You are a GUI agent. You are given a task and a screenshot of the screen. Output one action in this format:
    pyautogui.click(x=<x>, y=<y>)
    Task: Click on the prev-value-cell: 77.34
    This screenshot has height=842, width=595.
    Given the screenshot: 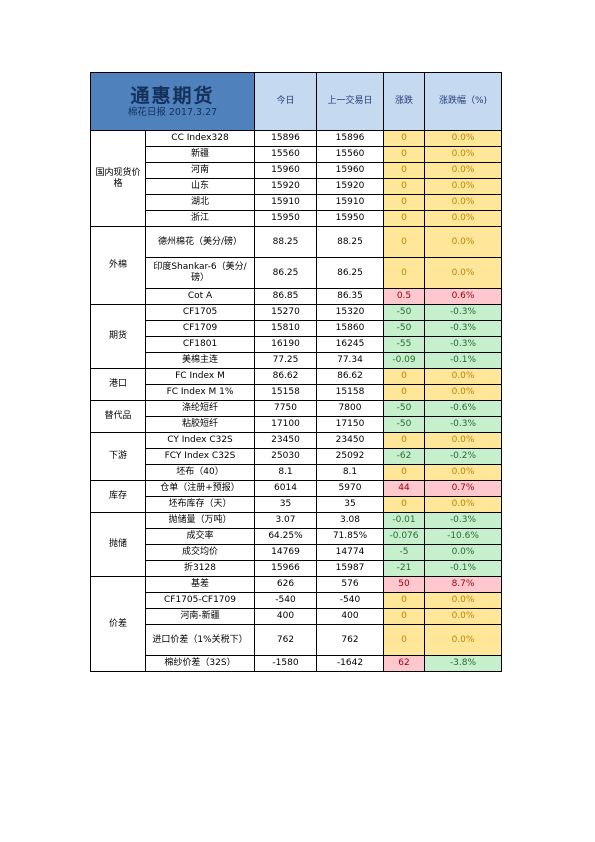 What is the action you would take?
    pyautogui.click(x=350, y=360)
    